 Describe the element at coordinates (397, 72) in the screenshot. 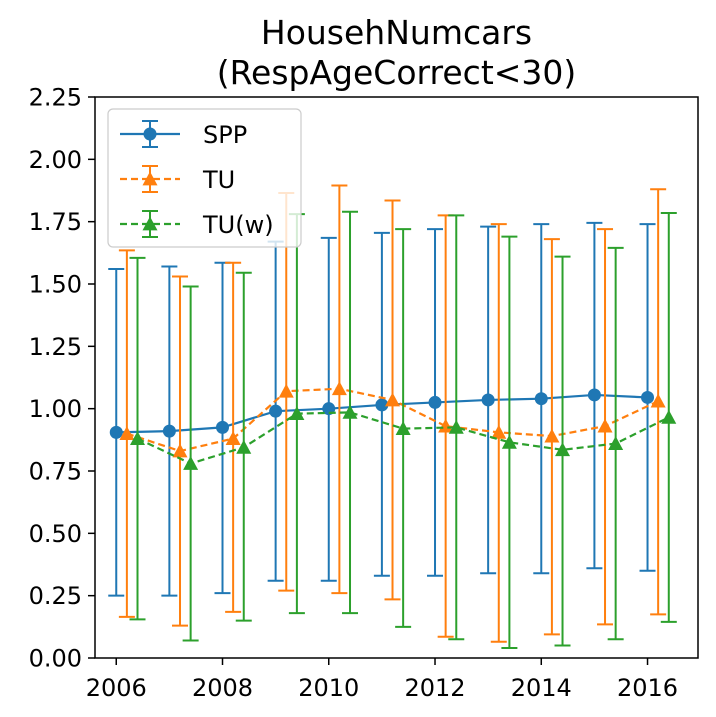

I see `title-line-2: (RespAgeCorrect<30)` at that location.